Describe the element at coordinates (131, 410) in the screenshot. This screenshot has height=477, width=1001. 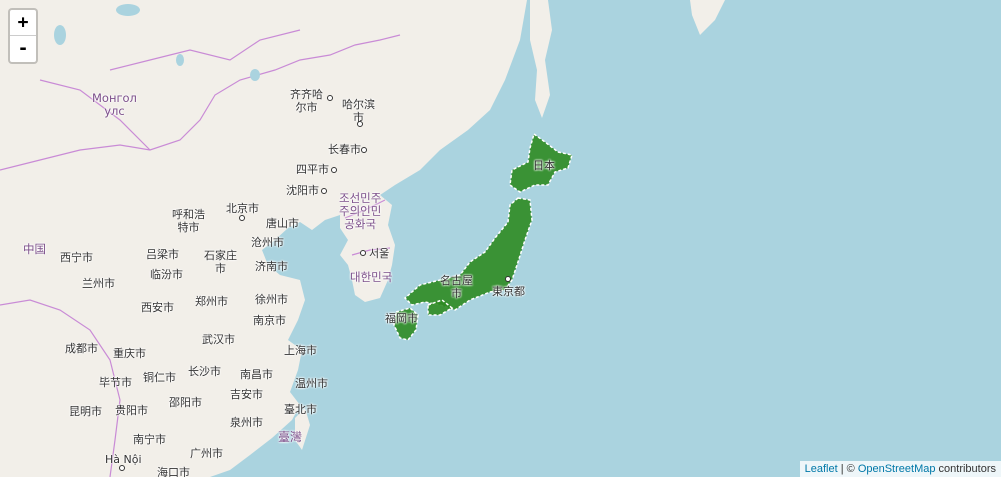
I see `label-guiyang: 贵阳市` at that location.